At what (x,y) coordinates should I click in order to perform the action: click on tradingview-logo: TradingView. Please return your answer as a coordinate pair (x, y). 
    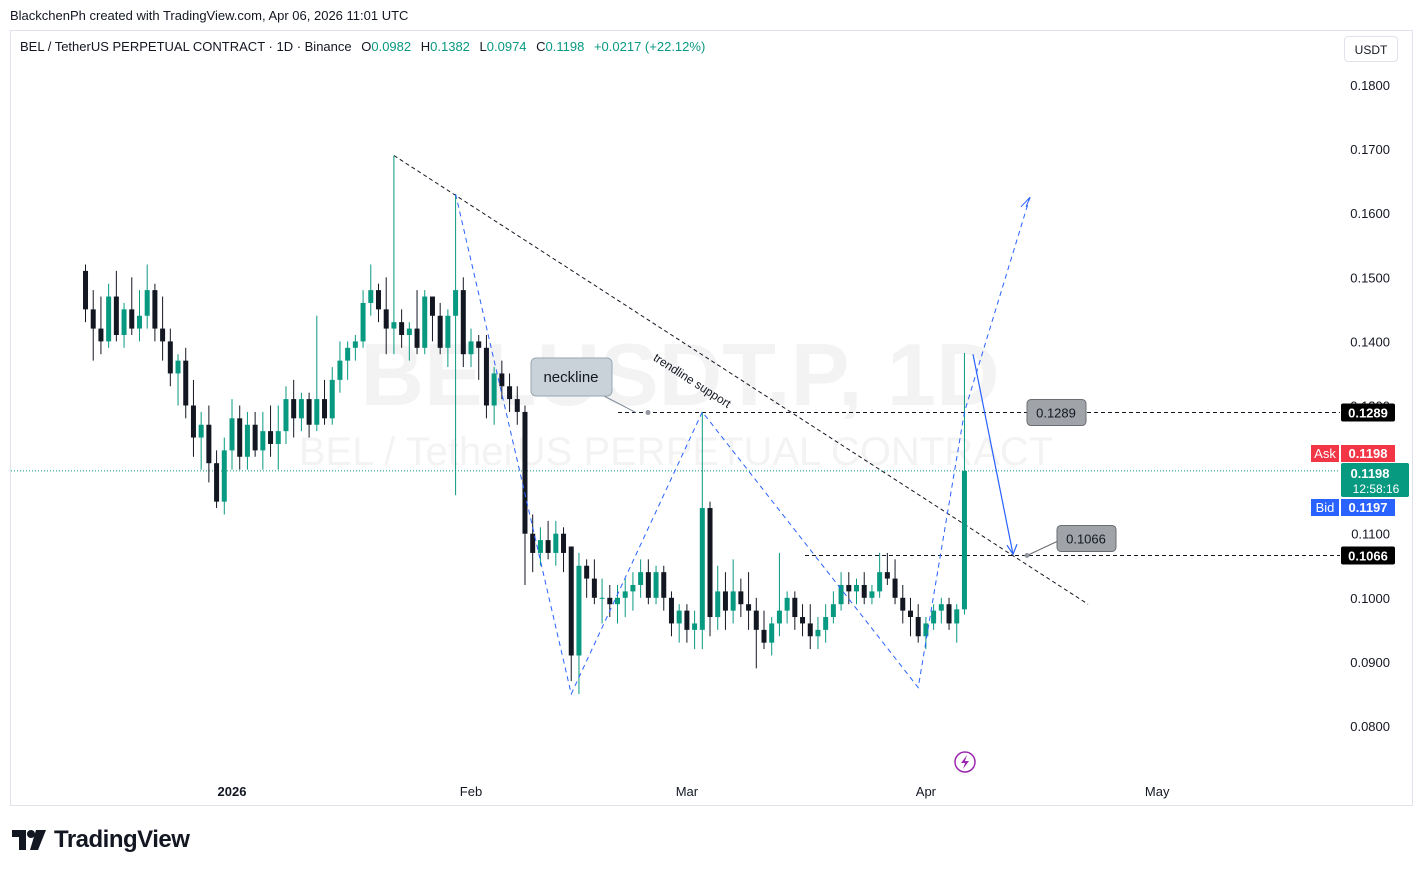
    Looking at the image, I should click on (101, 840).